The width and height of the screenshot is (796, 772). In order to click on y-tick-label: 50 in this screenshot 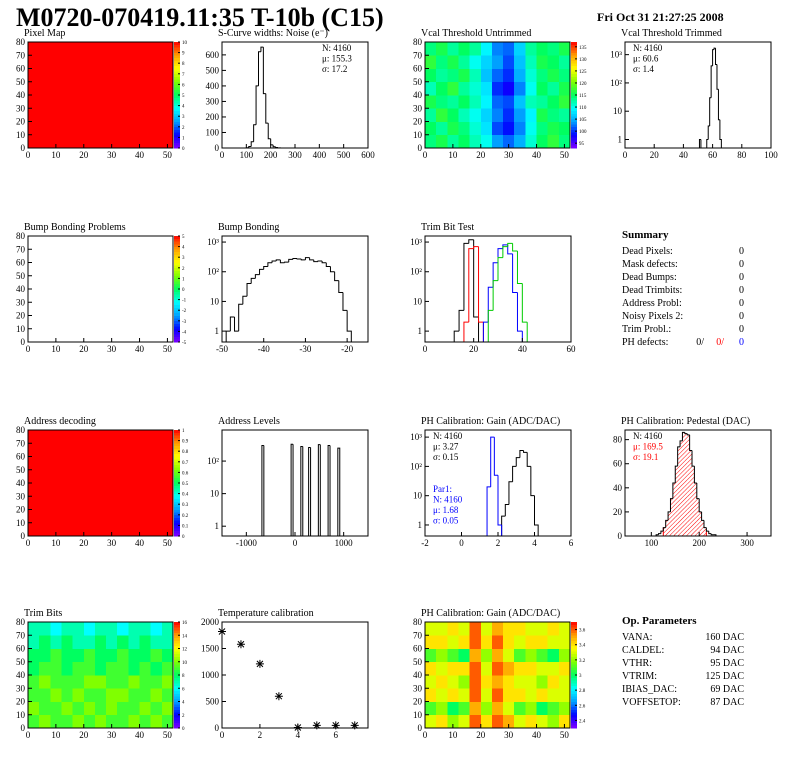, I will do `click(21, 470)`.